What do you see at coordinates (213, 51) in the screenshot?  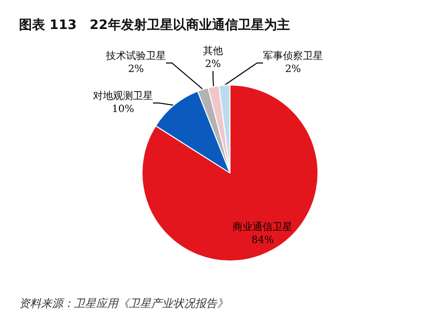 I see `slice-label: 其他` at bounding box center [213, 51].